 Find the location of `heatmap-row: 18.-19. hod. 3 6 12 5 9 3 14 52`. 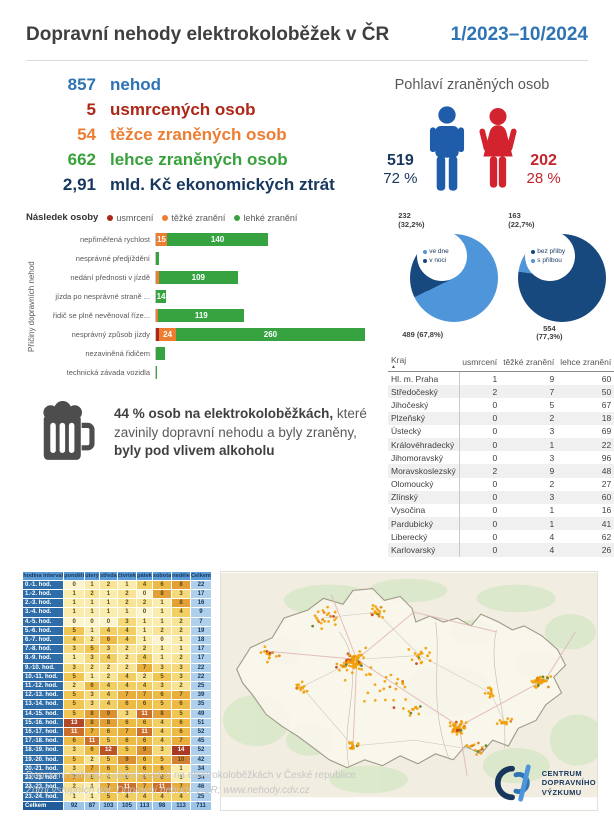

heatmap-row: 18.-19. hod. 3 6 12 5 9 3 14 52 is located at coordinates (117, 750).